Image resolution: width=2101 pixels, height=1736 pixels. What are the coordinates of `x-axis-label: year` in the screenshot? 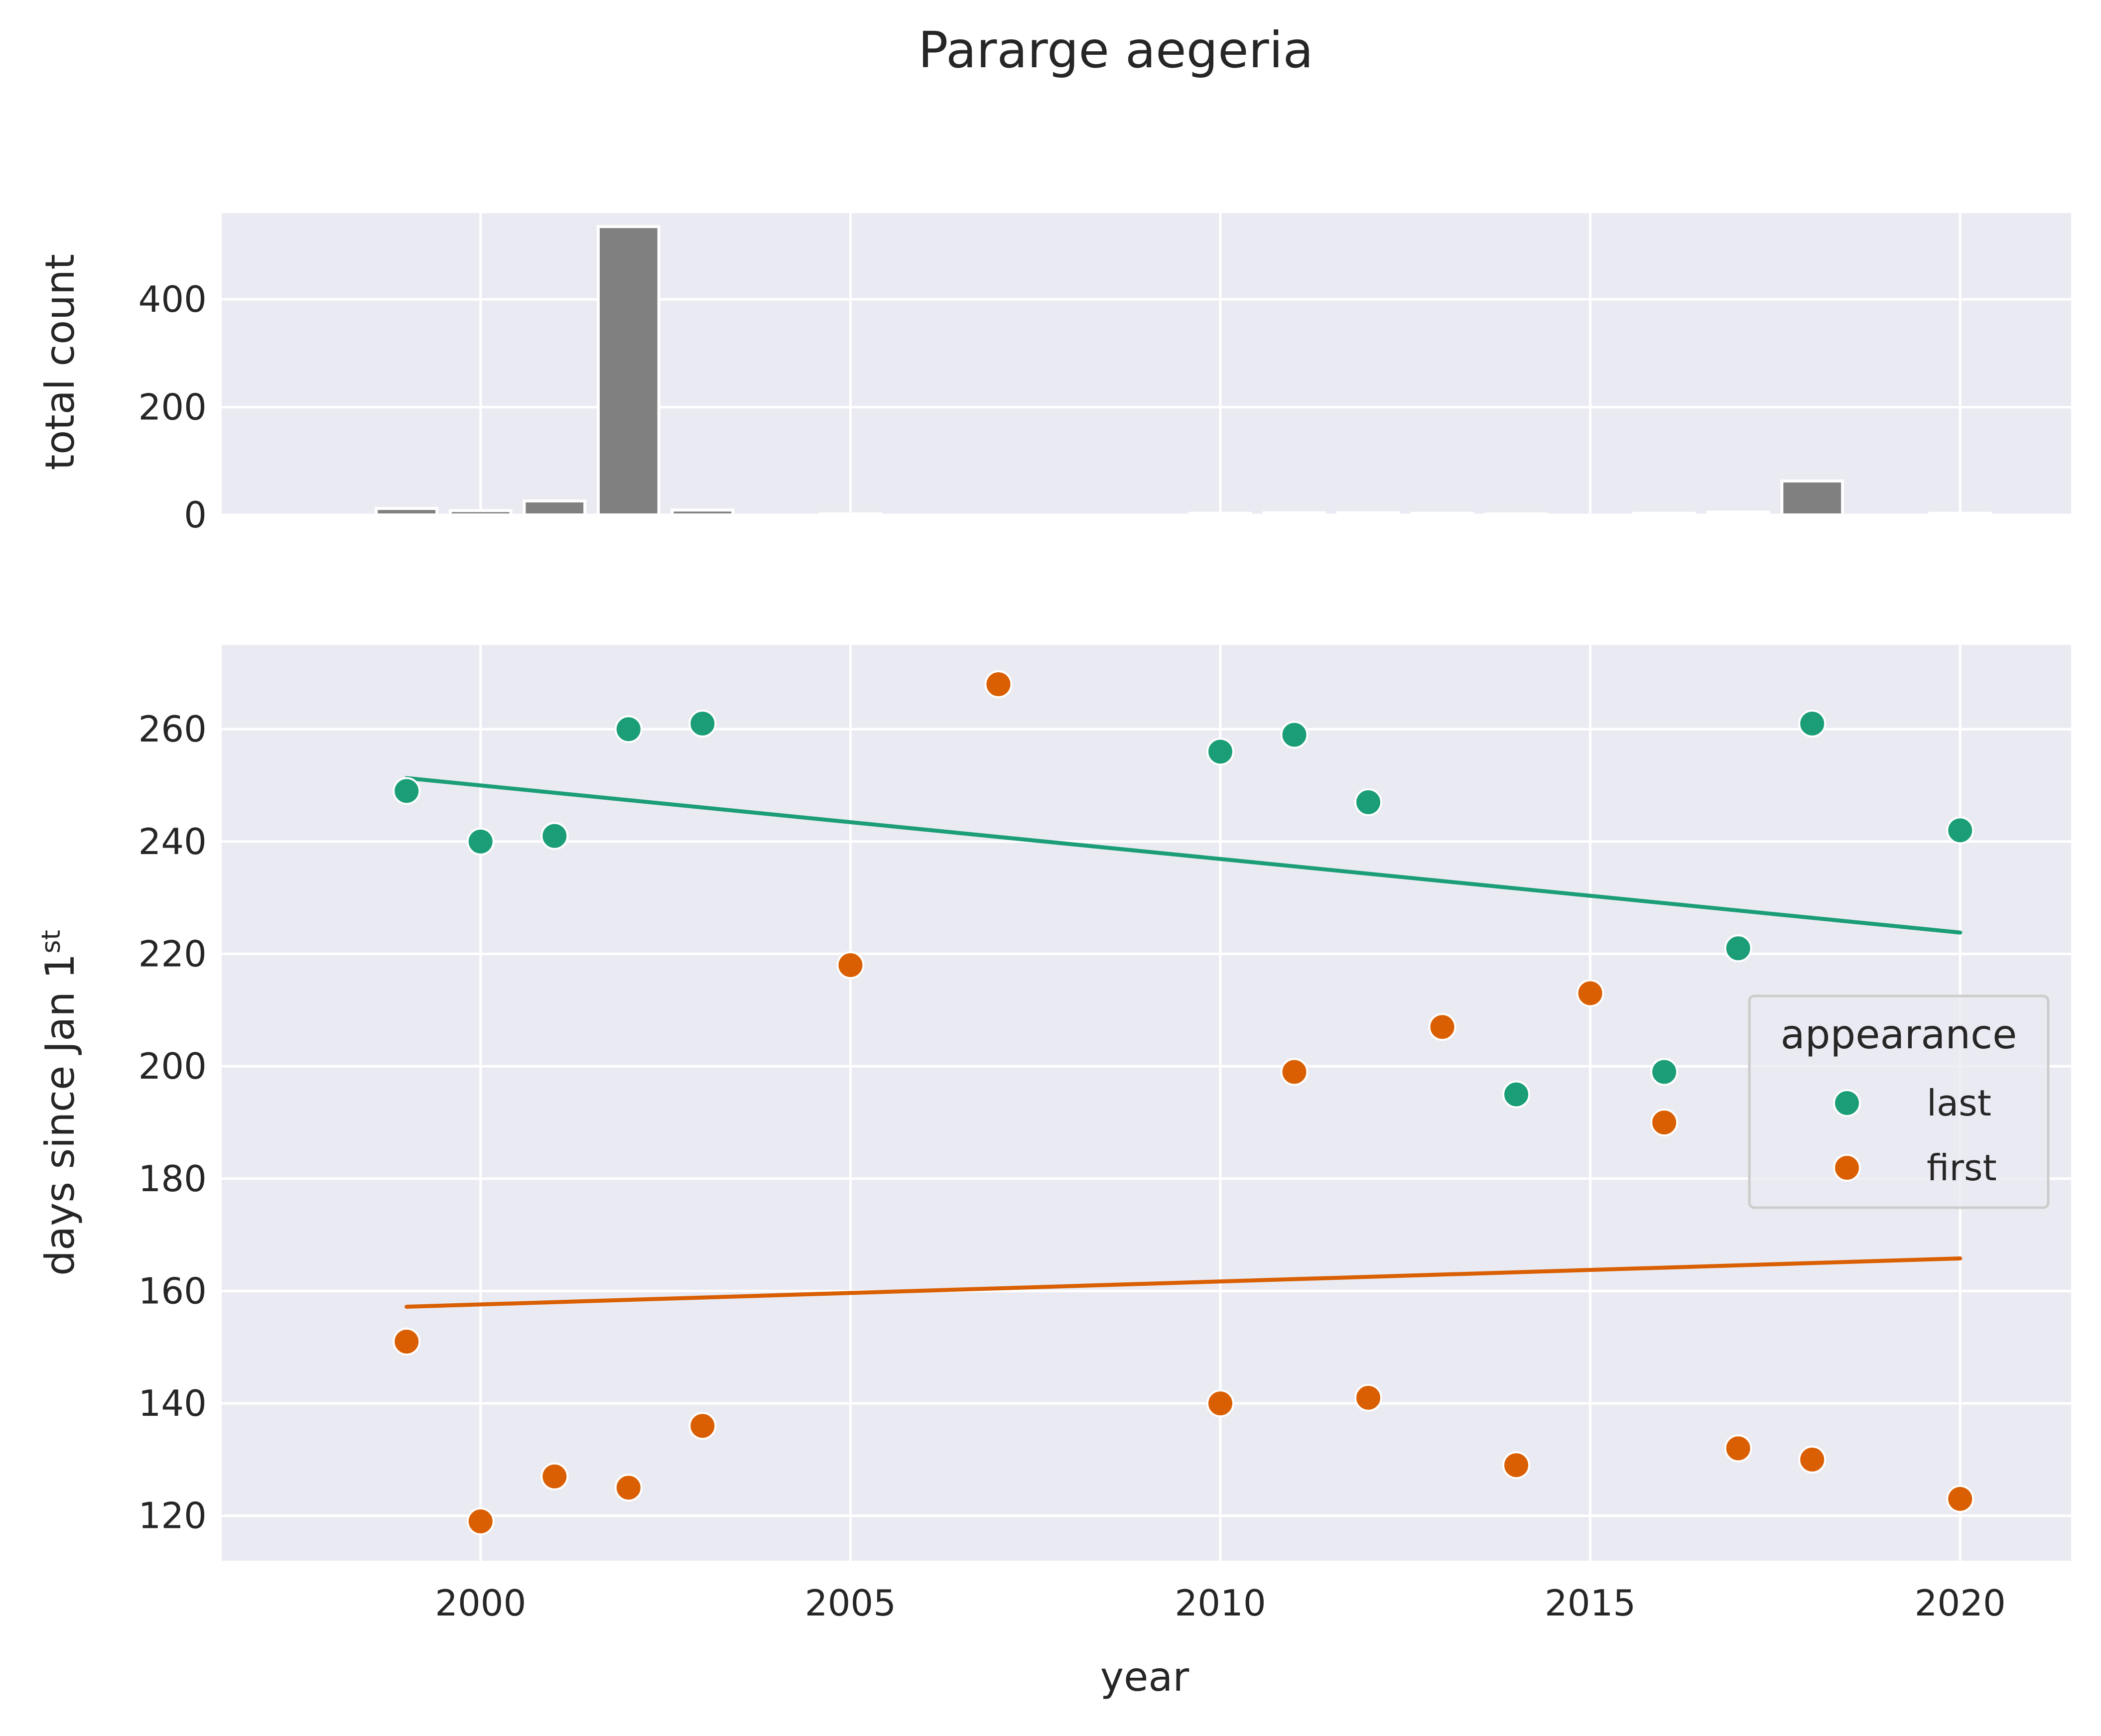 It's located at (1144, 1677).